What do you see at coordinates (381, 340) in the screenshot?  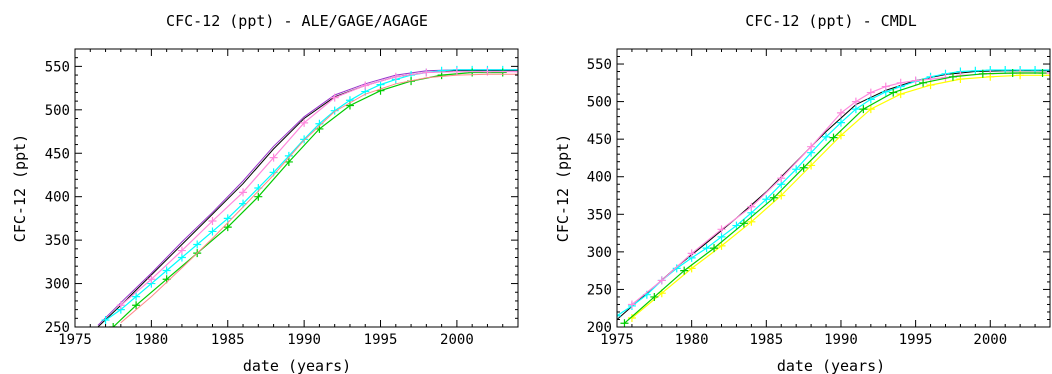 I see `x-tick-label: 1995` at bounding box center [381, 340].